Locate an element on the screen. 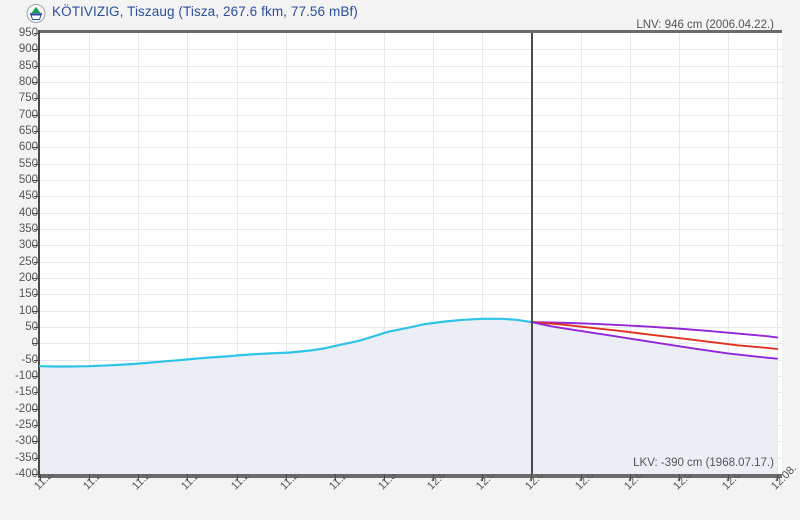  y-axis-tick-label: 650 is located at coordinates (28, 131).